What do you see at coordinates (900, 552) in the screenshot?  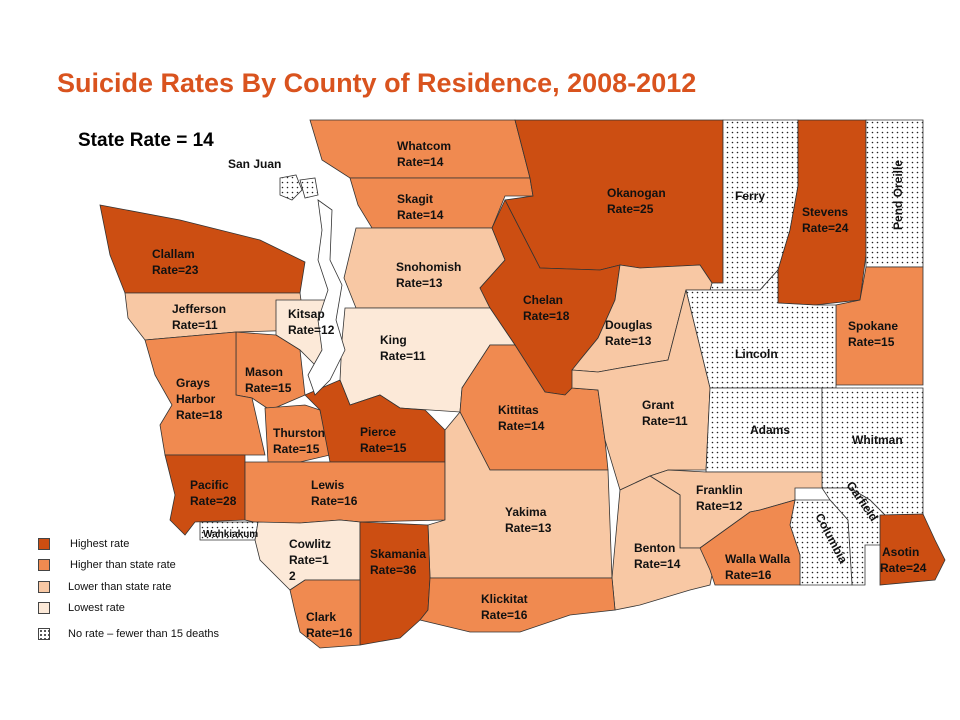 I see `label-asotin-name: Asotin` at bounding box center [900, 552].